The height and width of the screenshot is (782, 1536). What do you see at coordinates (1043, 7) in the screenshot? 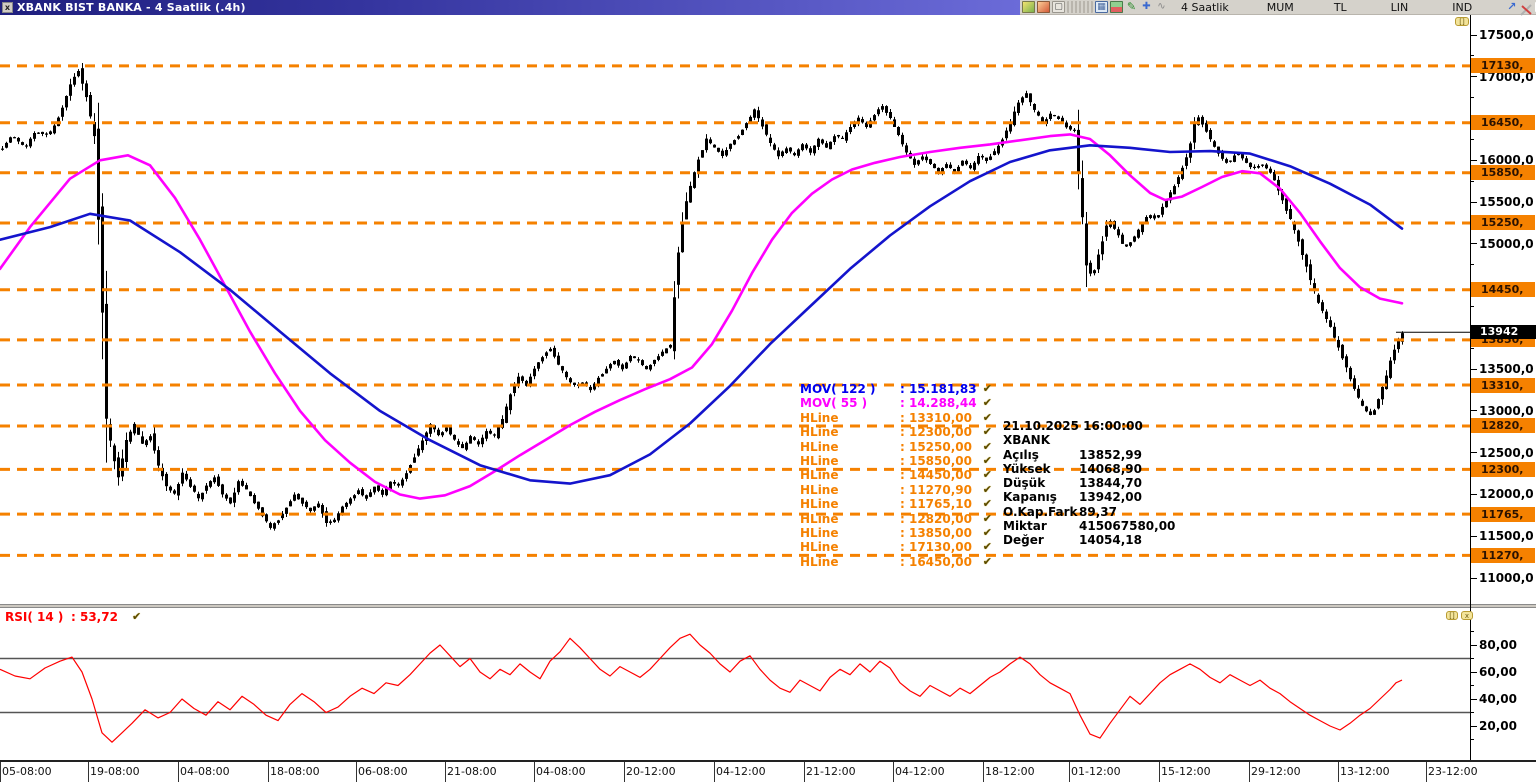
I see `bar-chart-red-icon` at bounding box center [1043, 7].